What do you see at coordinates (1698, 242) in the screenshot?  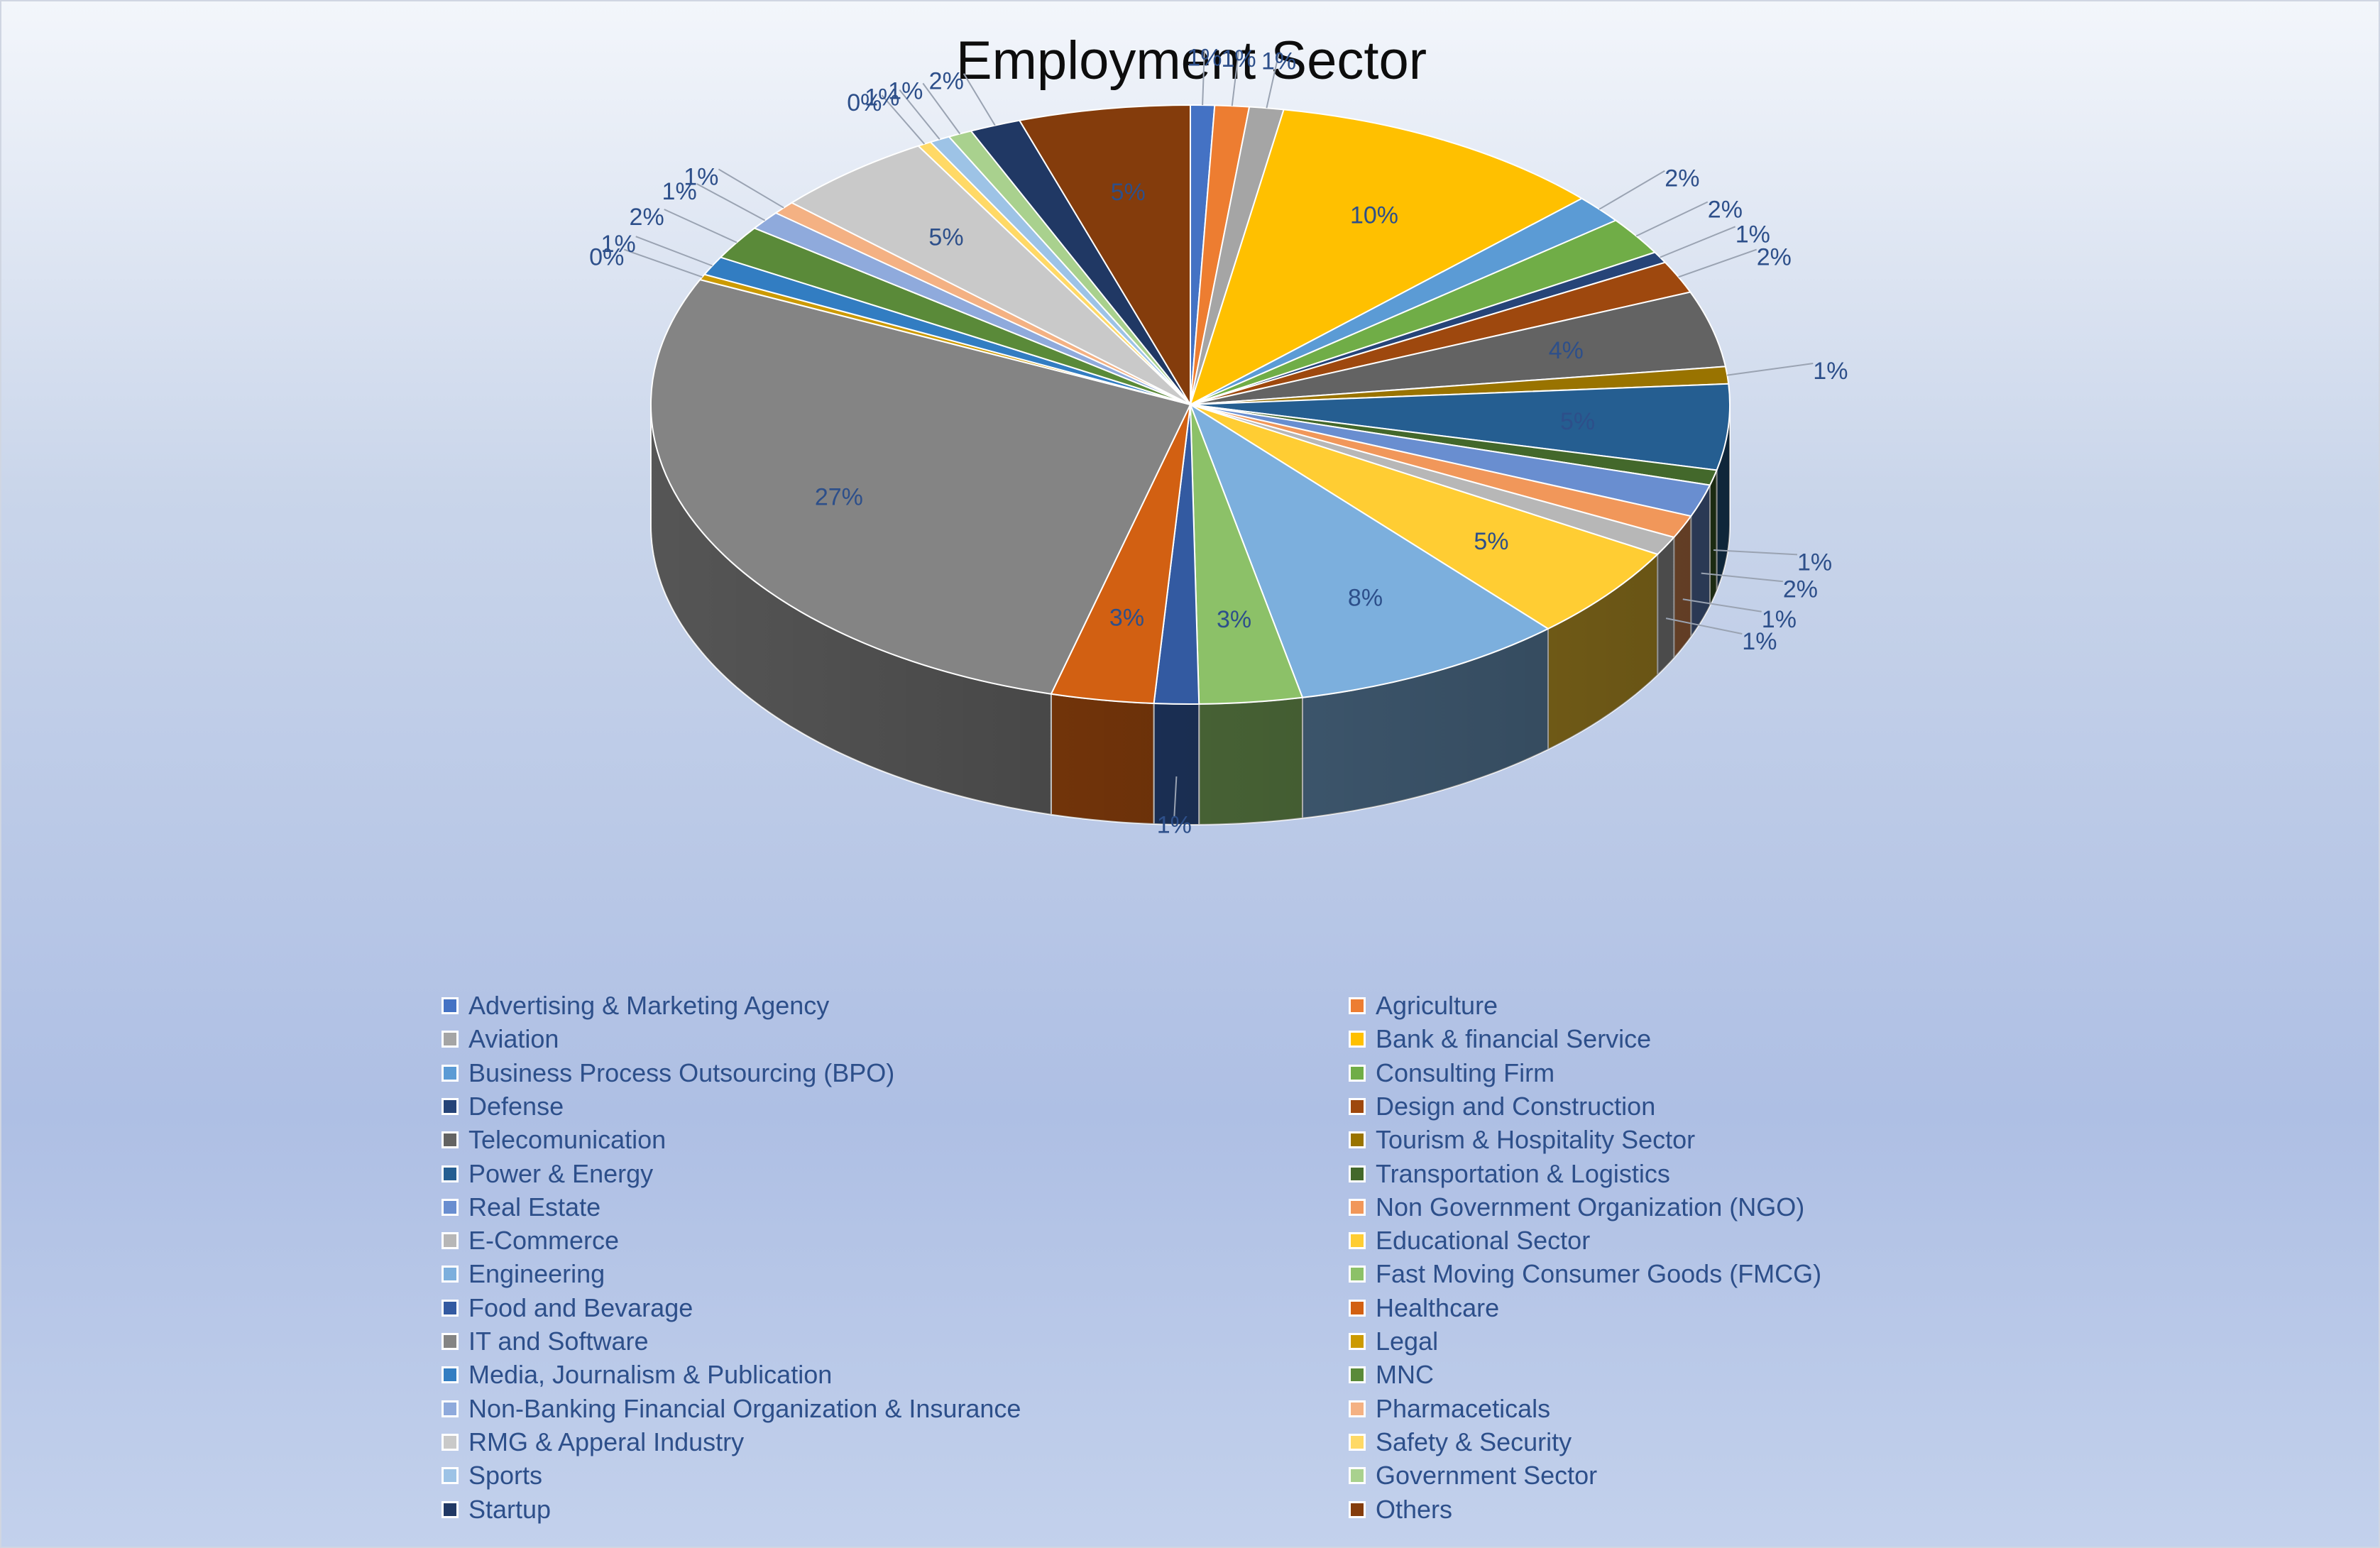 I see `leader-line-defense` at bounding box center [1698, 242].